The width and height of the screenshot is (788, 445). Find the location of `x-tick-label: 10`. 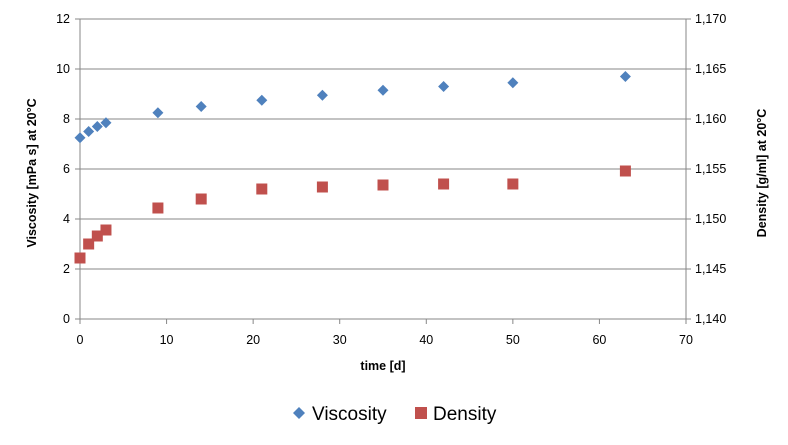

x-tick-label: 10 is located at coordinates (167, 340).